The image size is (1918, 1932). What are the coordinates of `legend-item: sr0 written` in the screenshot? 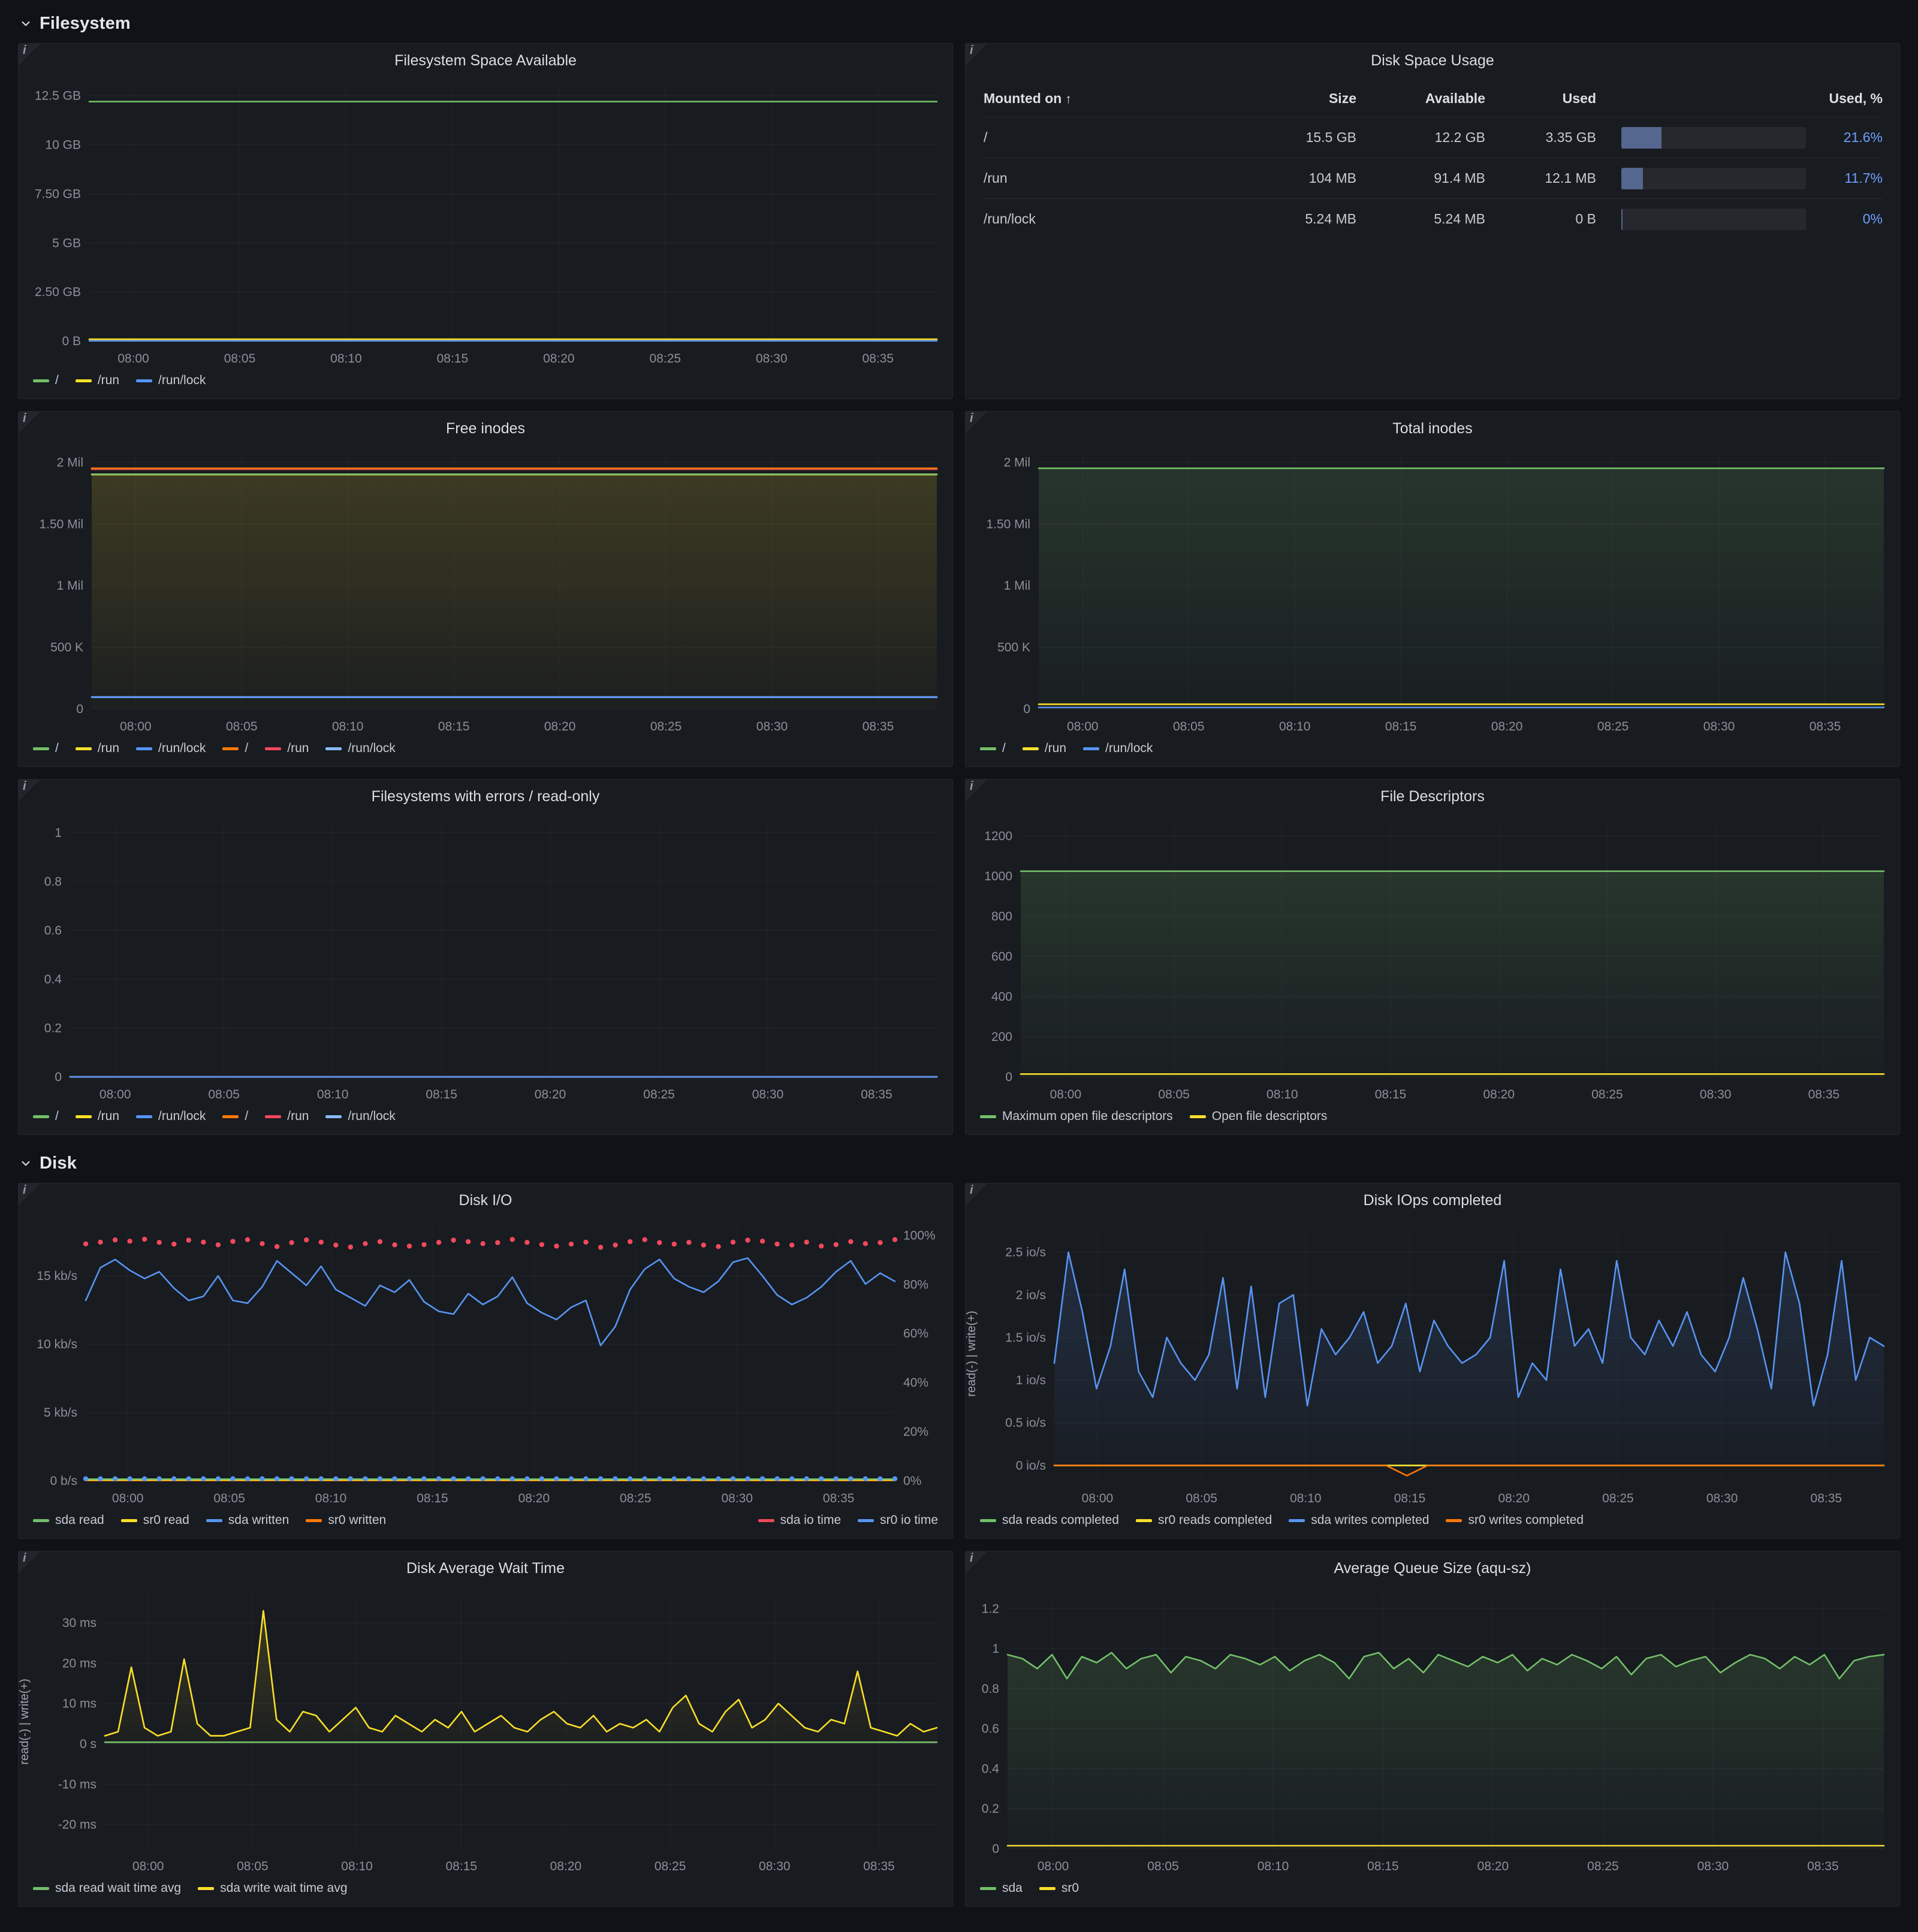 It's located at (346, 1521).